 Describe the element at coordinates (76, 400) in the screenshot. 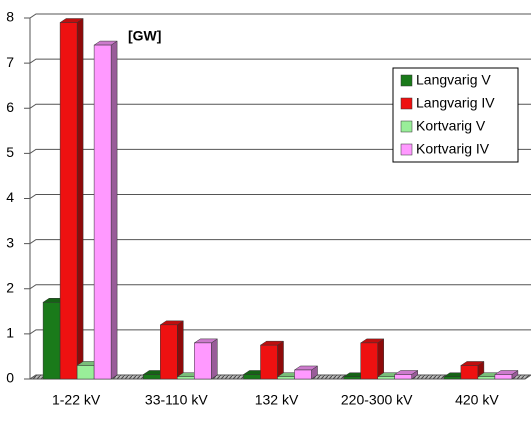

I see `x-tick-label: 1-22 kV` at that location.